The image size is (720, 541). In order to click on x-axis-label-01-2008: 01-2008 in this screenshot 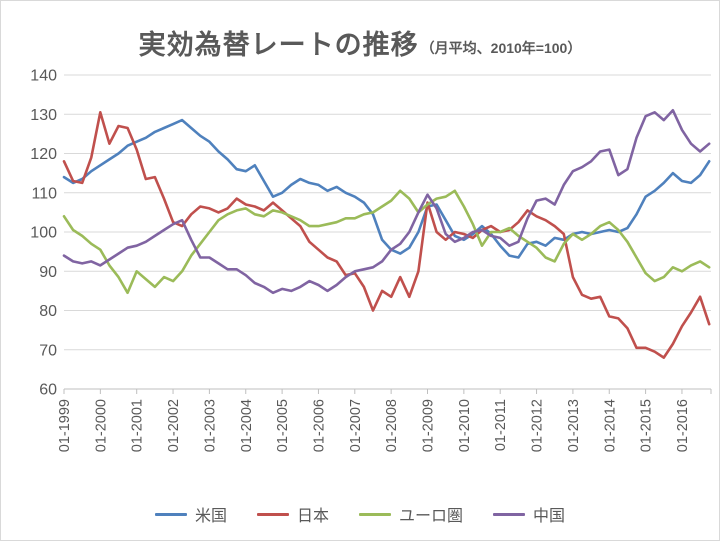, I will do `click(392, 425)`.